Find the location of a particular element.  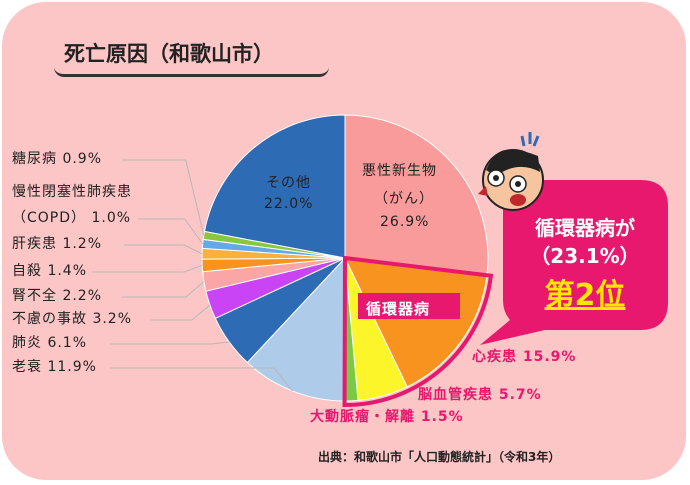

surprised-face-icon is located at coordinates (511, 171).